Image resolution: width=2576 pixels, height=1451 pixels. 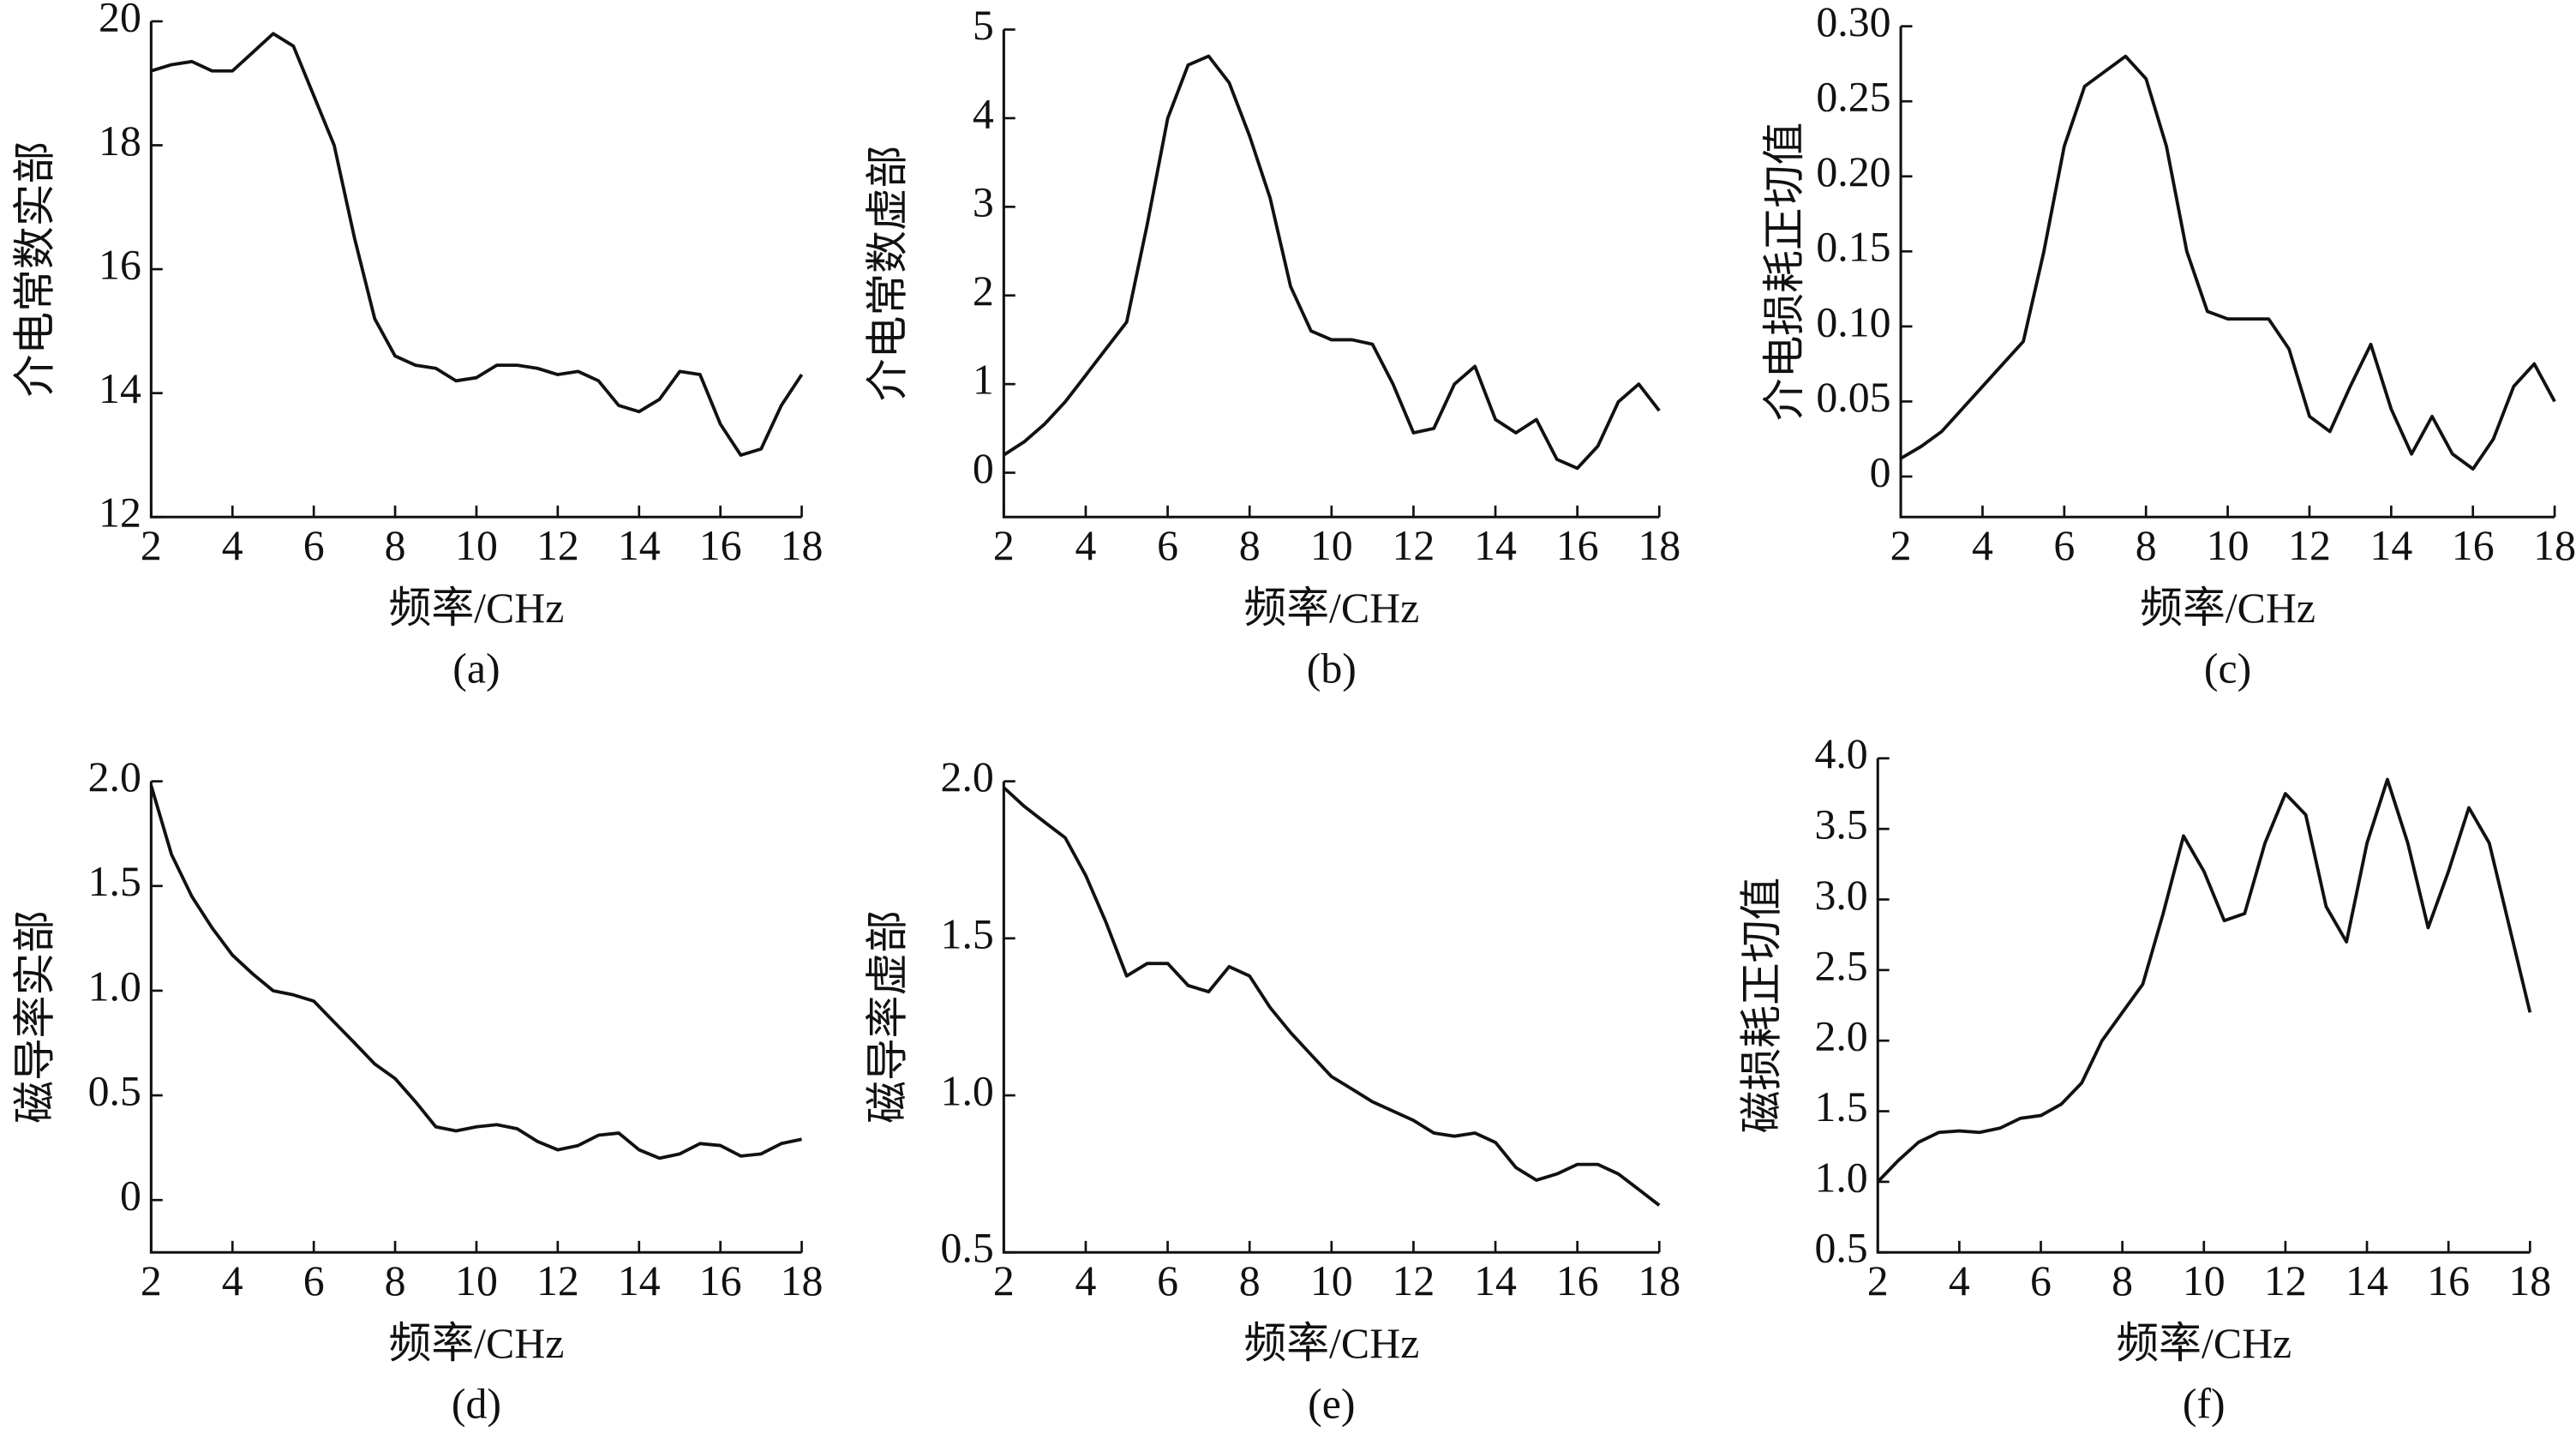 What do you see at coordinates (34, 1017) in the screenshot?
I see `y-axis-label: 磁导率实部` at bounding box center [34, 1017].